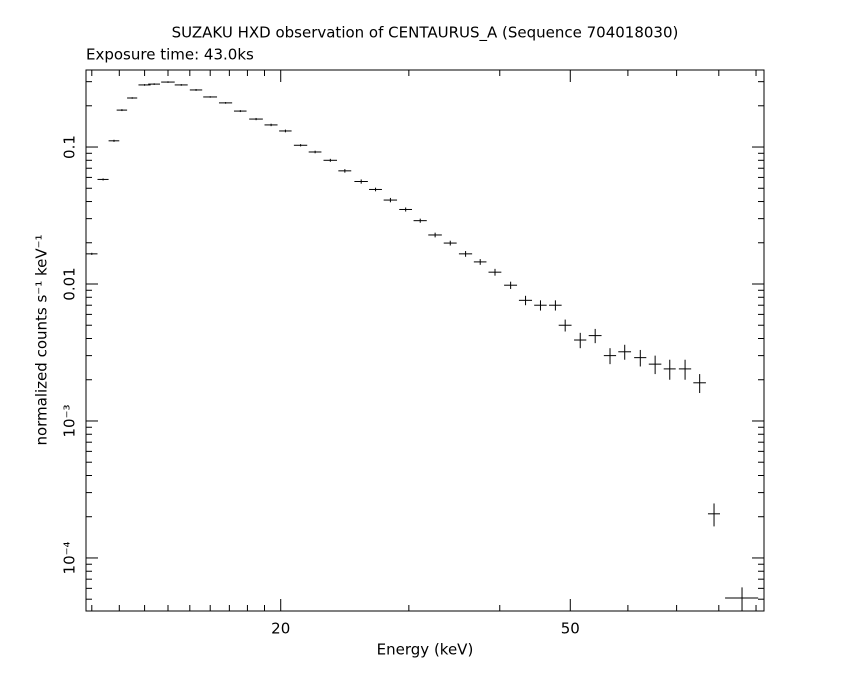  I want to click on chart-subtitle: Exposure time: 43.0ks, so click(170, 55).